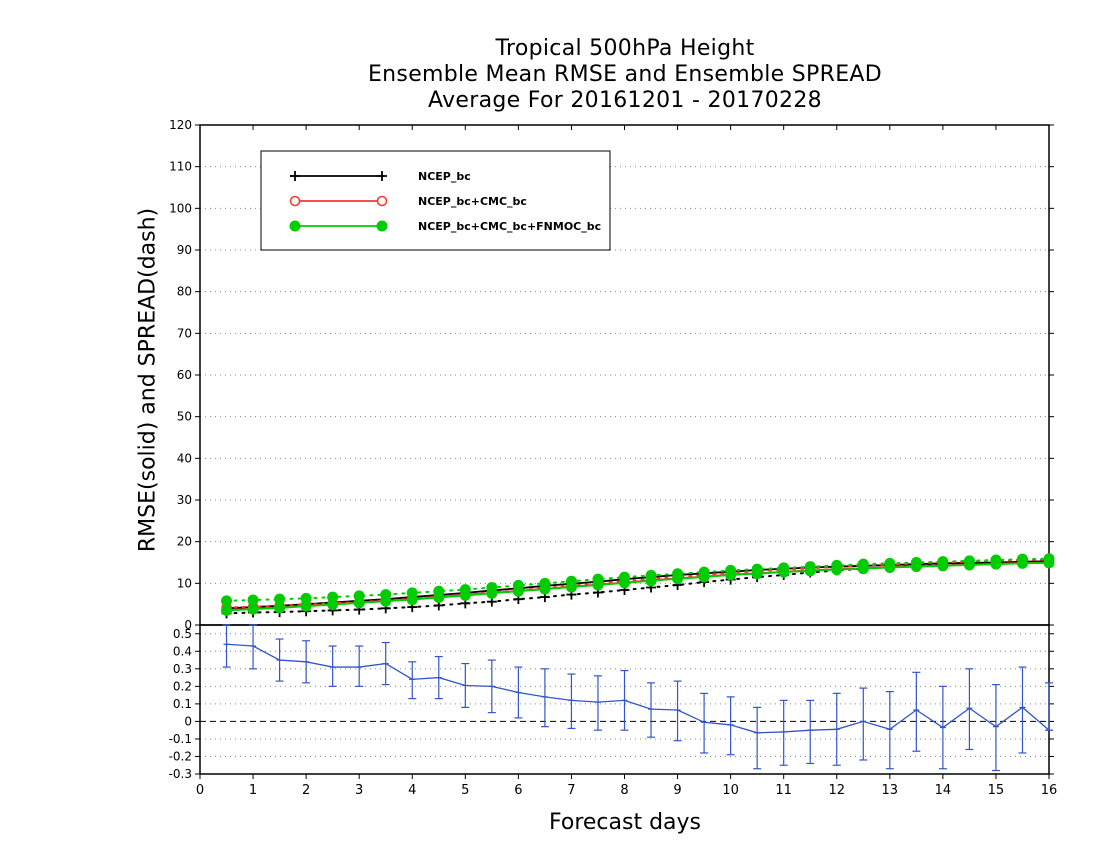 This screenshot has width=1100, height=850. What do you see at coordinates (180, 739) in the screenshot?
I see `bottom-y-tick-label: -0.1` at bounding box center [180, 739].